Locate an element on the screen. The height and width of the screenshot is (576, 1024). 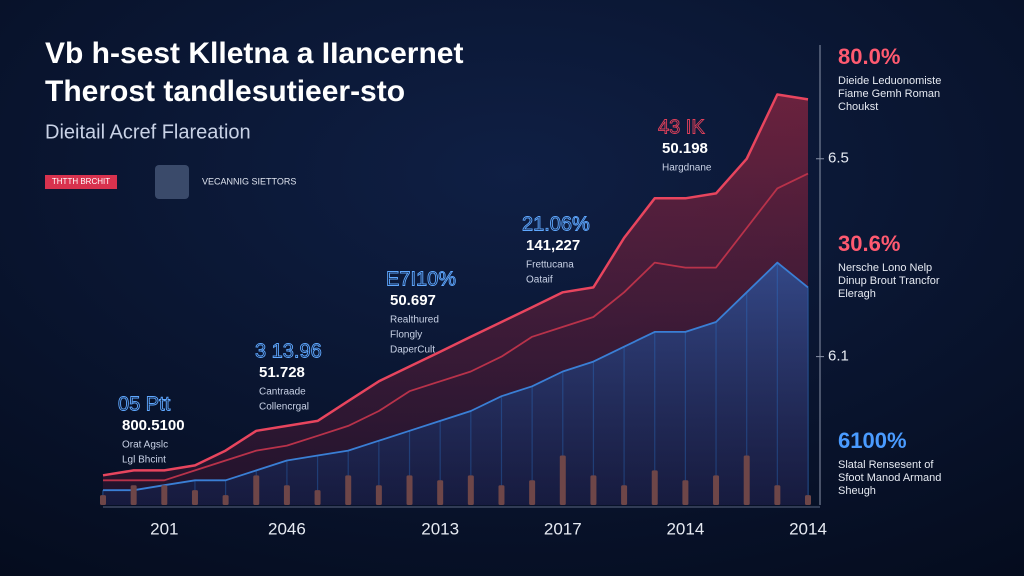
side-text: Dinup Brout Trancfor is located at coordinates (889, 281).